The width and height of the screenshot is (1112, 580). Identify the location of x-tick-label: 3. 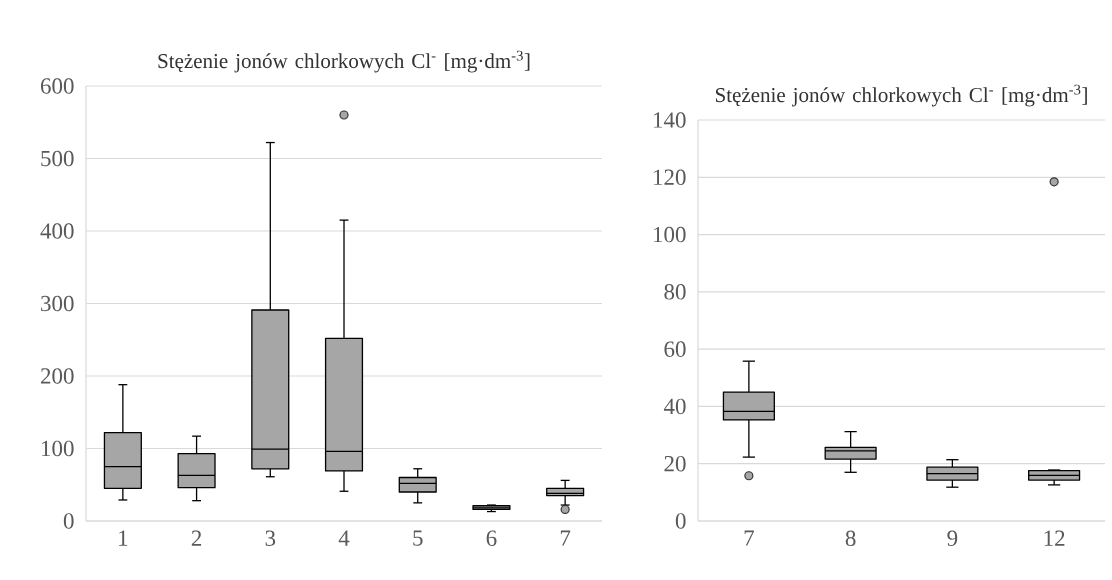
(270, 538).